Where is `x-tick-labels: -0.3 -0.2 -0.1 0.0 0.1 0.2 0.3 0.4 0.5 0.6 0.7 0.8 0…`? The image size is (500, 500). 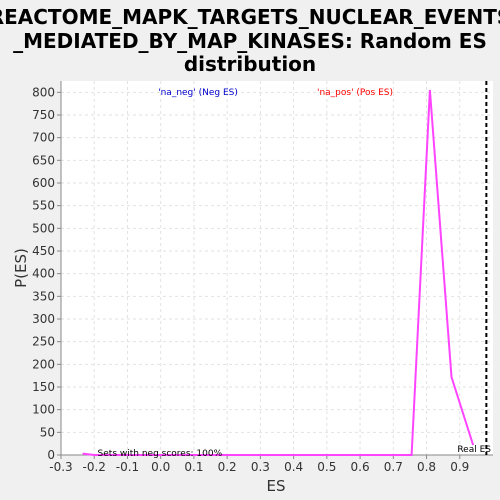
x-tick-labels: -0.3 -0.2 -0.1 0.0 0.1 0.2 0.3 0.4 0.5 0.6 0.7 0.8 0… is located at coordinates (259, 467).